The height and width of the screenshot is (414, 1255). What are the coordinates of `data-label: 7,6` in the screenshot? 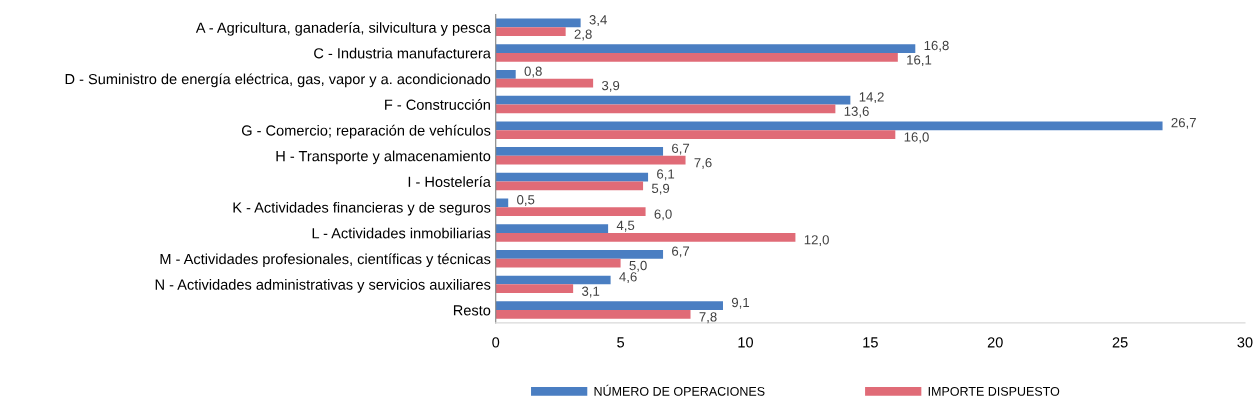 It's located at (703, 163).